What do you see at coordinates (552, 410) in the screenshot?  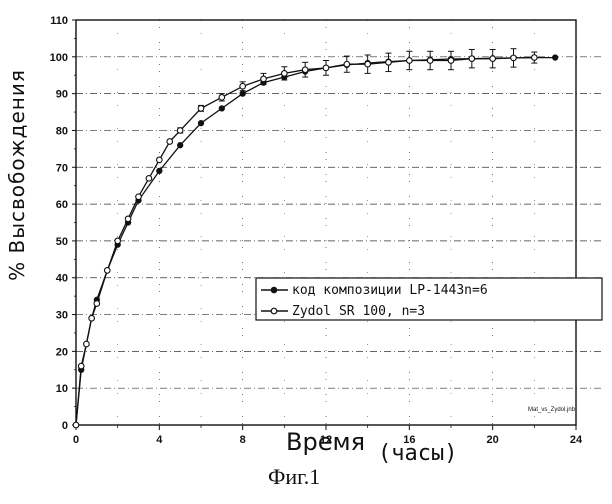 I see `file-watermark: Mat_vs_Zydol.jnb` at bounding box center [552, 410].